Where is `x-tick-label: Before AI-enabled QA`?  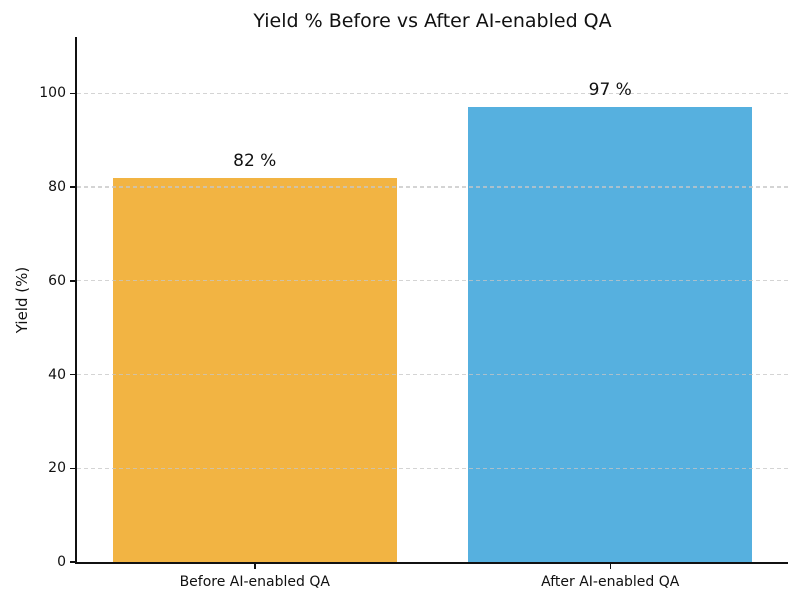 x-tick-label: Before AI-enabled QA is located at coordinates (254, 582).